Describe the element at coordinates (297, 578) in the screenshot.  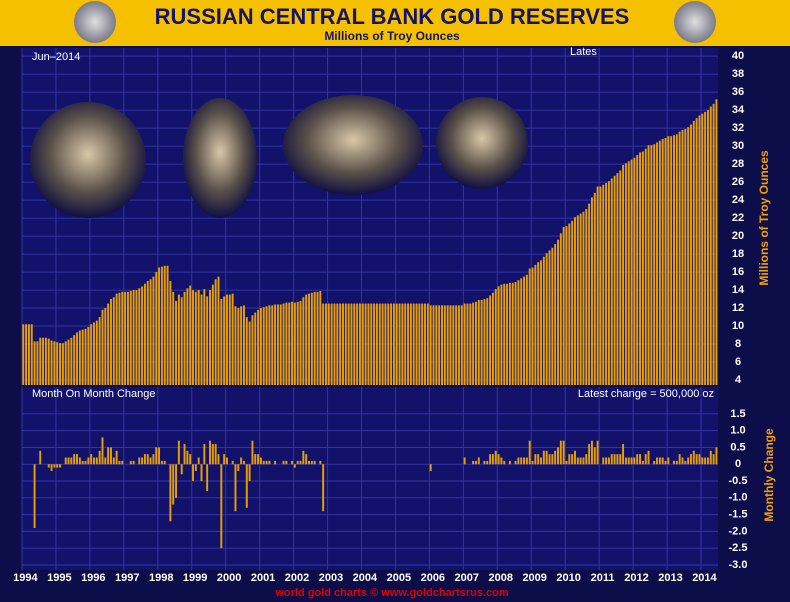
I see `x-tick-label: 2002` at that location.